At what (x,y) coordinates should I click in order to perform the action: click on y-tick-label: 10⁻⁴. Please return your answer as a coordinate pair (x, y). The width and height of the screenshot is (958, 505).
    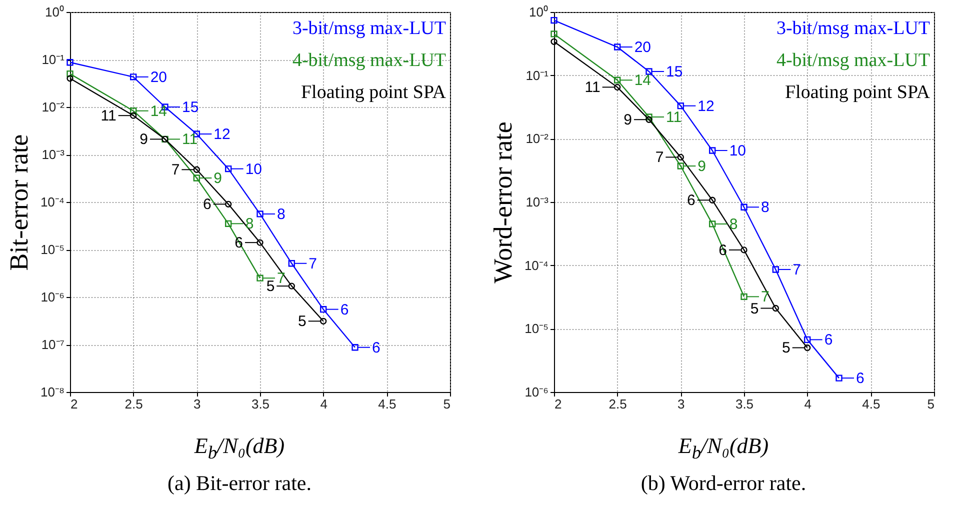
    Looking at the image, I should click on (52, 202).